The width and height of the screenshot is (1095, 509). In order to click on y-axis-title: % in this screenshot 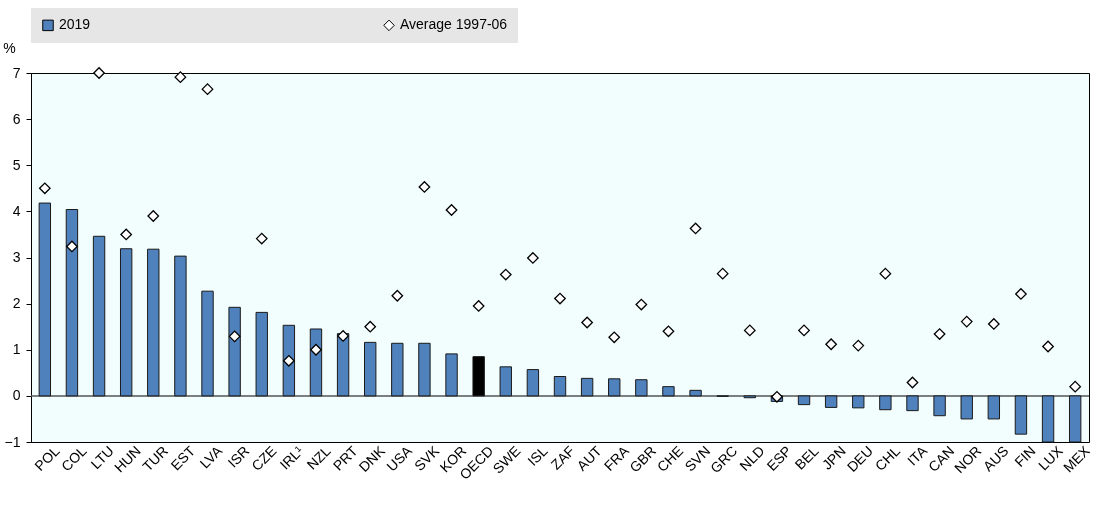, I will do `click(9, 47)`.